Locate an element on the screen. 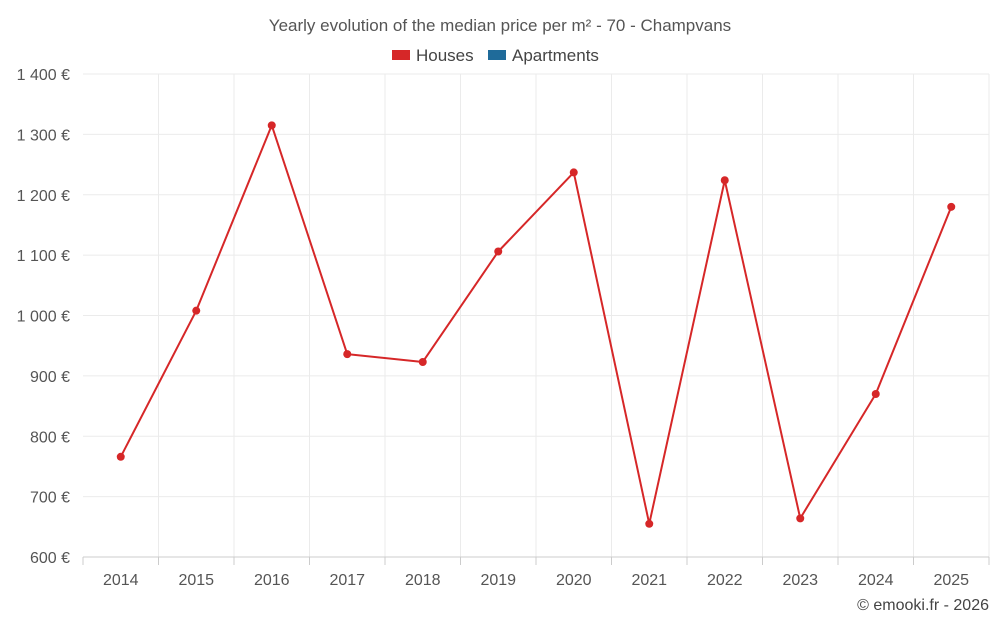  y-tick-label: 1 300 € is located at coordinates (43, 135).